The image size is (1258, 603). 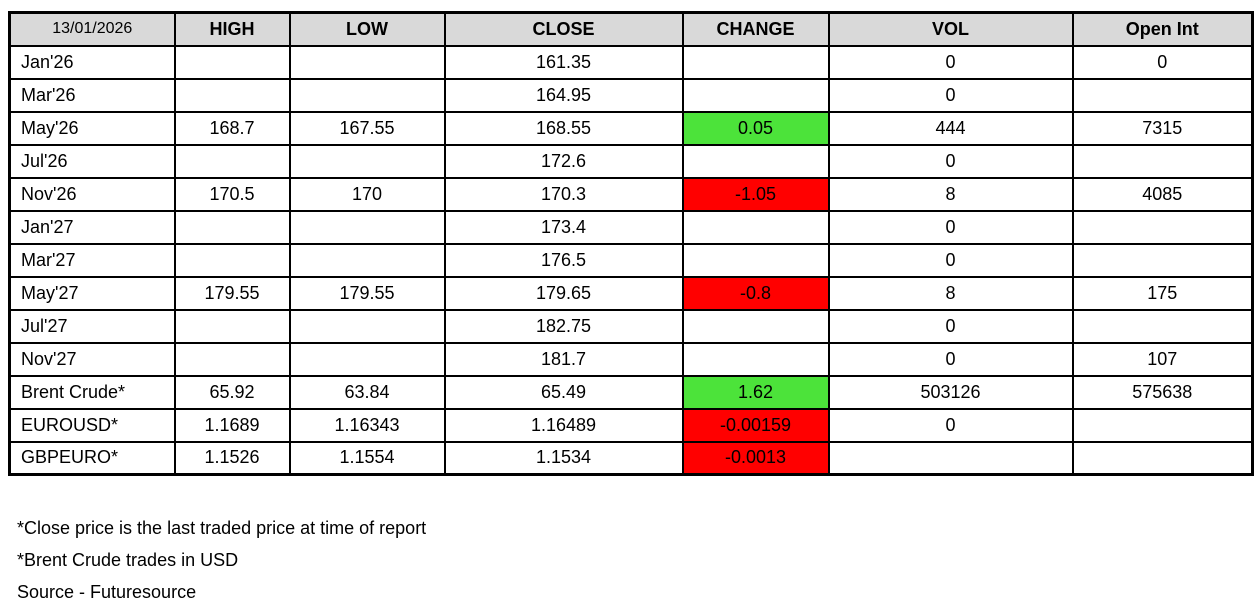 I want to click on row-label: May'26, so click(x=92, y=128).